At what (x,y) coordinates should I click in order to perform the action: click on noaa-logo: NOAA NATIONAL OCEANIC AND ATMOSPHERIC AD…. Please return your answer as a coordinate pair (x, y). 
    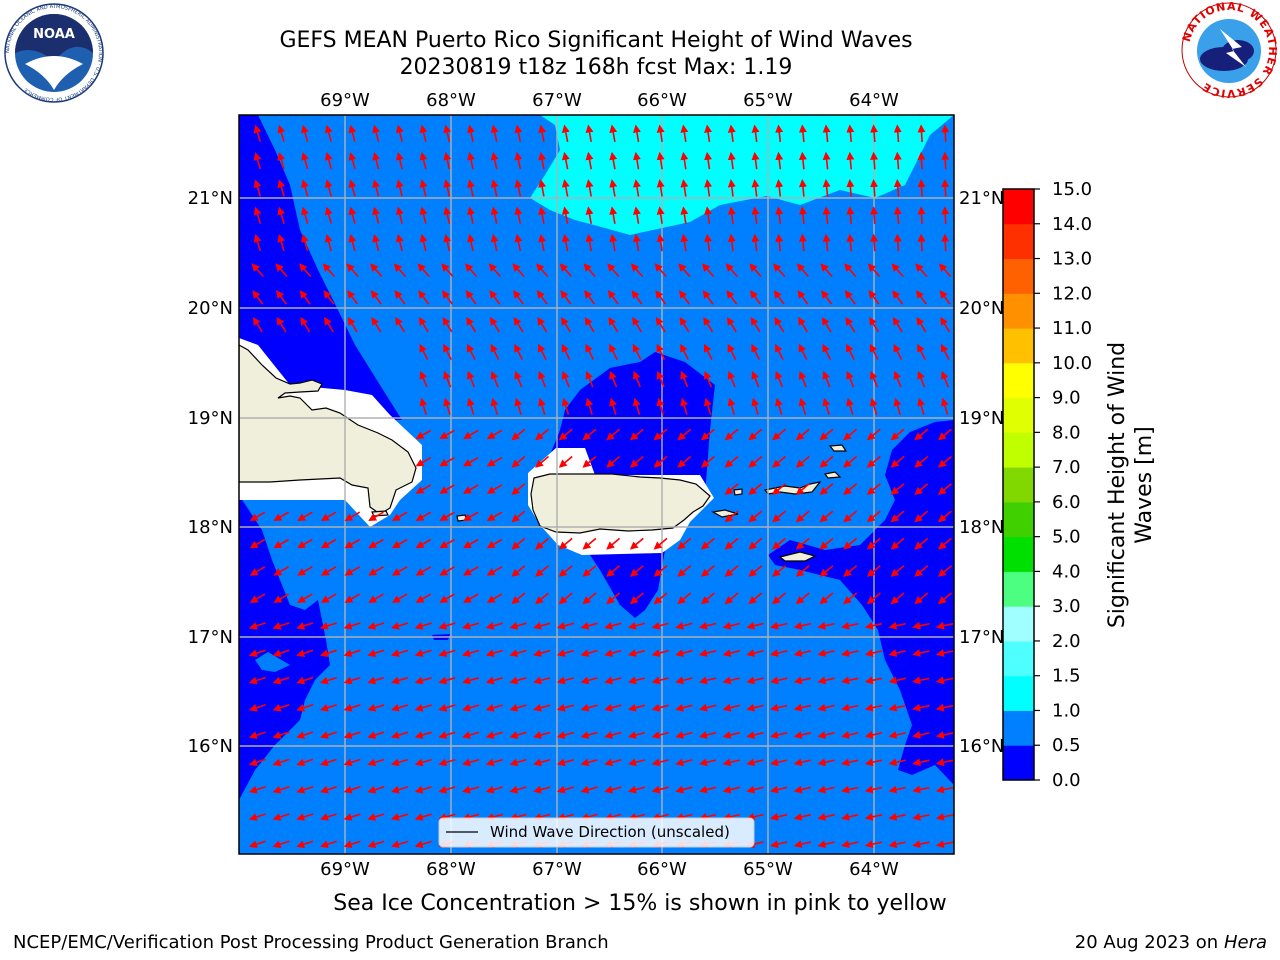
    Looking at the image, I should click on (54, 53).